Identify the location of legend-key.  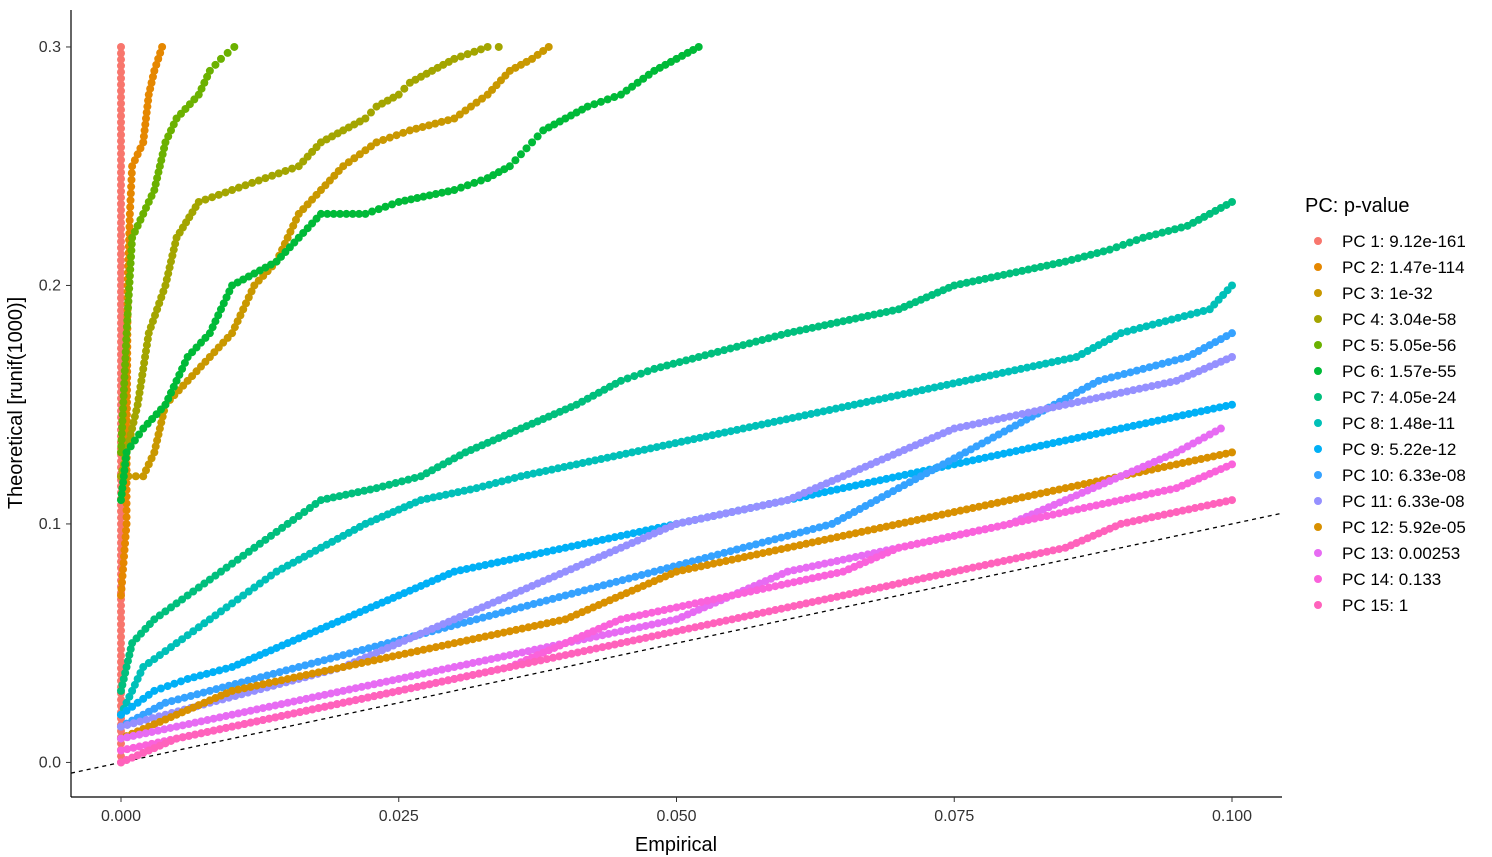
(1318, 345).